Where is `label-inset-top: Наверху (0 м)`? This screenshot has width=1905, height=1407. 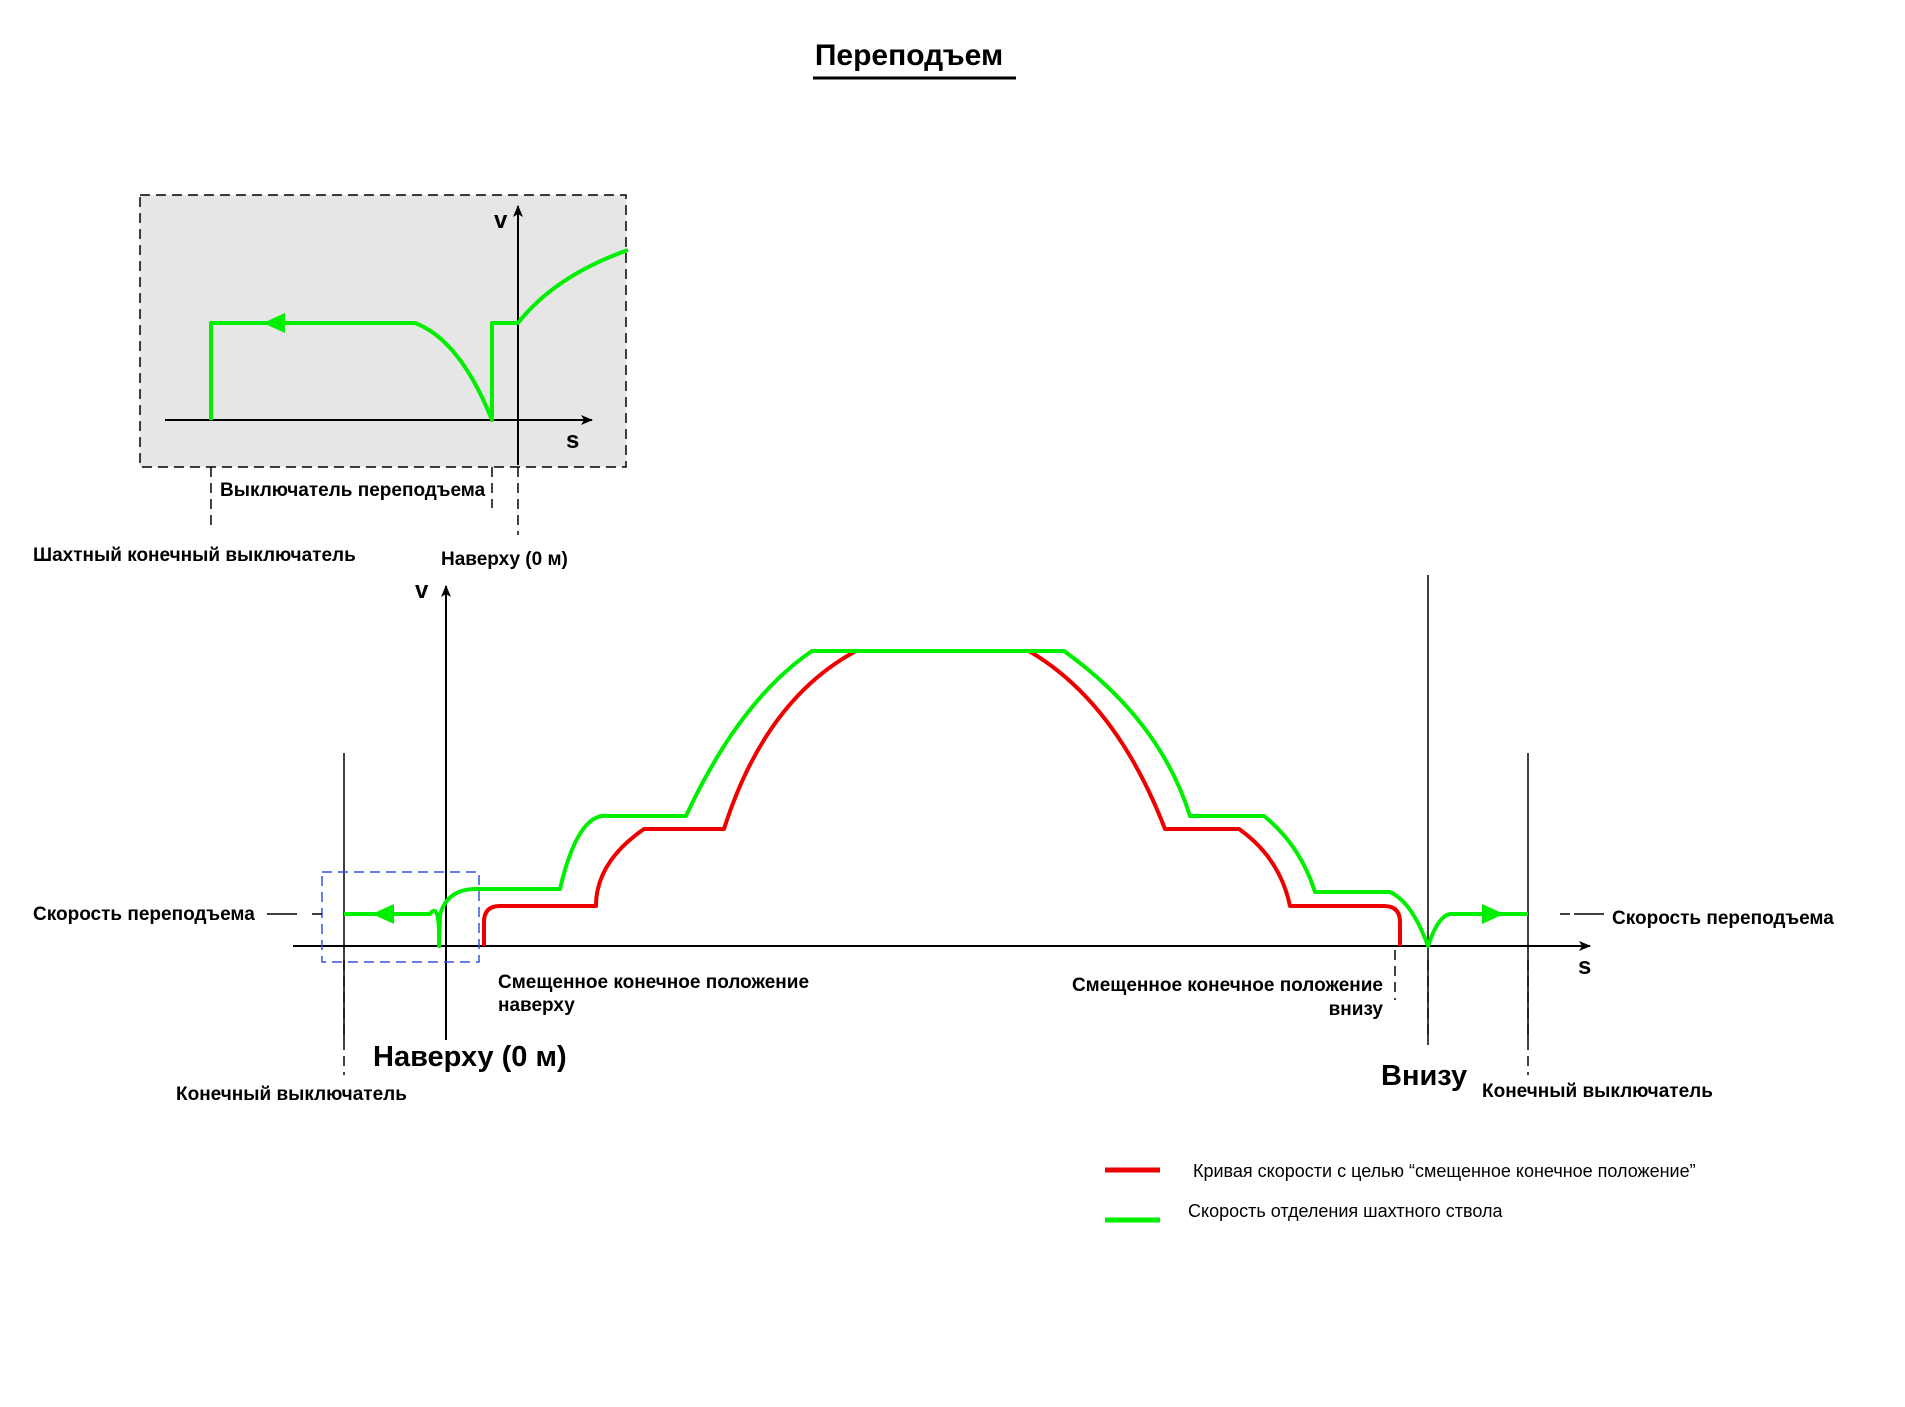
label-inset-top: Наверху (0 м) is located at coordinates (504, 559).